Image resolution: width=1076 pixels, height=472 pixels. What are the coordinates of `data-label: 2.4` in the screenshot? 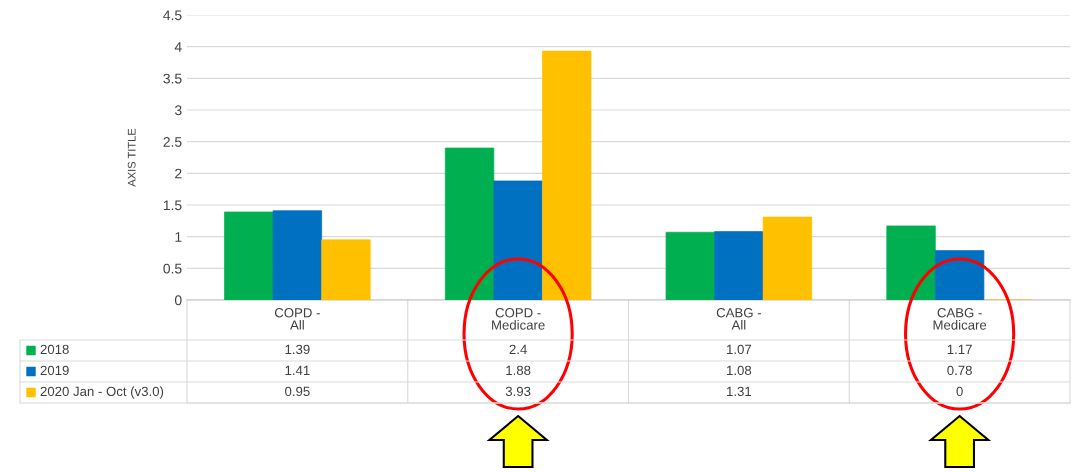 It's located at (518, 349).